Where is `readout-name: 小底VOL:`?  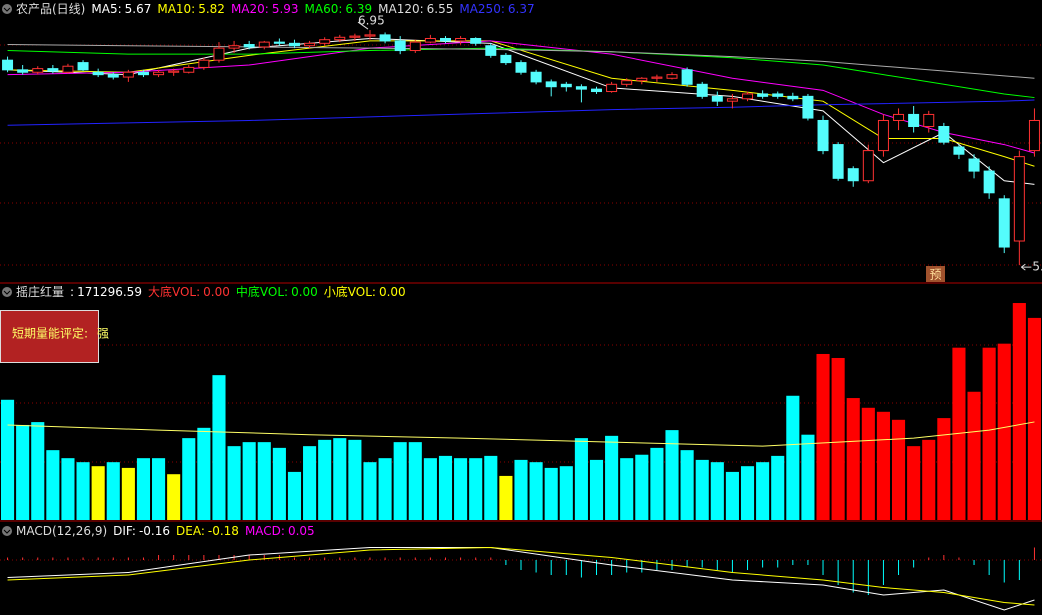 readout-name: 小底VOL: is located at coordinates (350, 291).